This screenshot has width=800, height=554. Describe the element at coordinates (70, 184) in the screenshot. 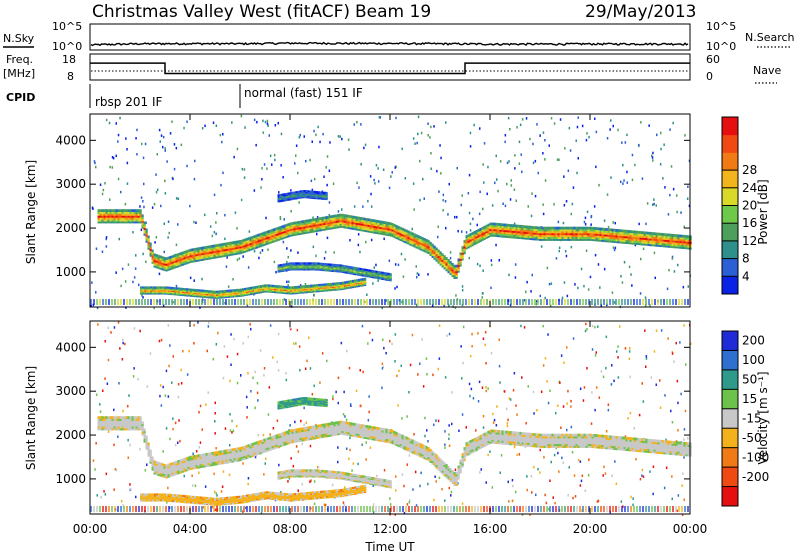

I see `y-tick-label: 3000` at that location.